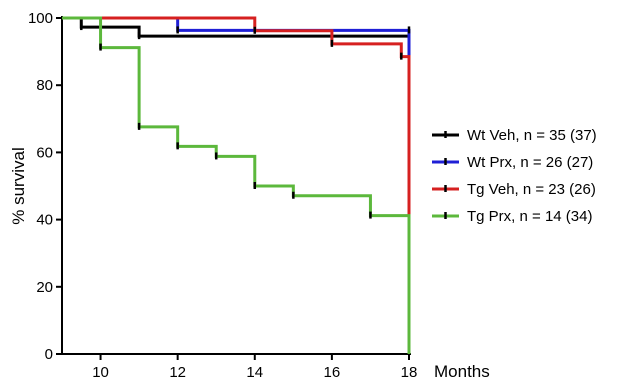 Image resolution: width=619 pixels, height=385 pixels. What do you see at coordinates (530, 162) in the screenshot?
I see `legend-label: Wt Prx, n = 26 (27)` at bounding box center [530, 162].